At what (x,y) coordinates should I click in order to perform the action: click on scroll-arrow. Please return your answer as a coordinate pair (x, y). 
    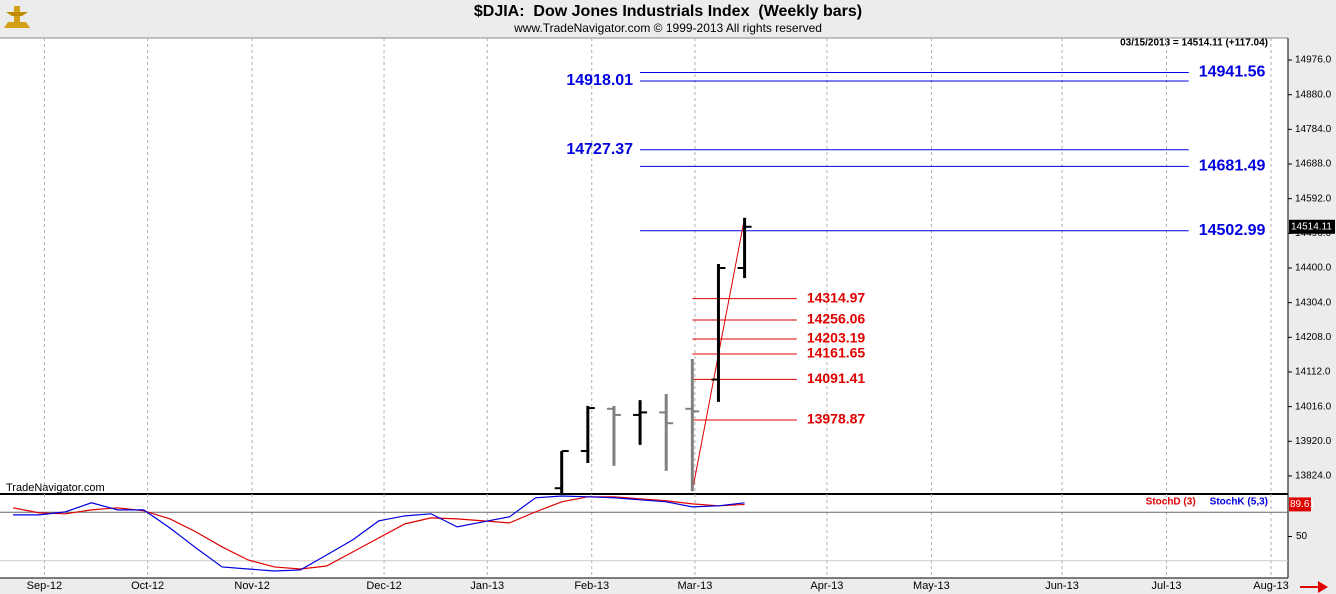
    Looking at the image, I should click on (1314, 587).